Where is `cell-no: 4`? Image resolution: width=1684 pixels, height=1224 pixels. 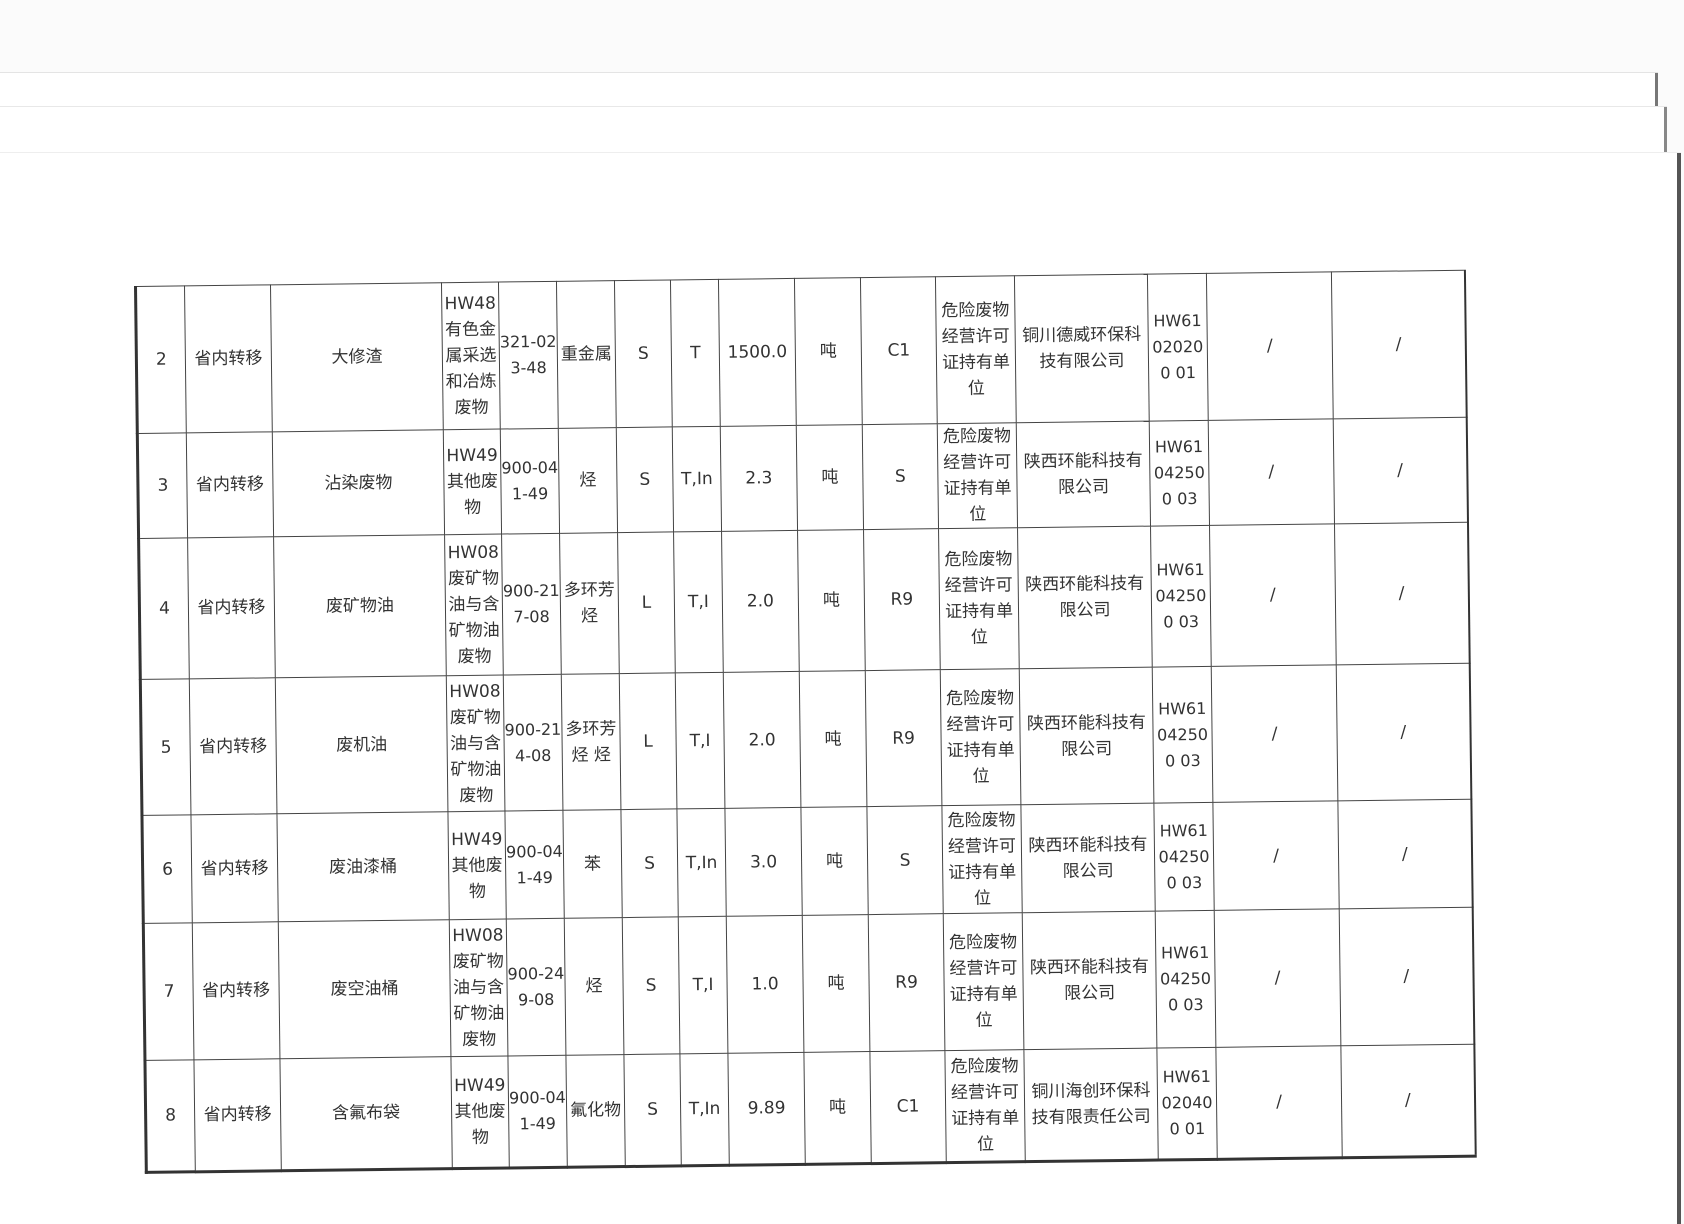
cell-no: 4 is located at coordinates (164, 608).